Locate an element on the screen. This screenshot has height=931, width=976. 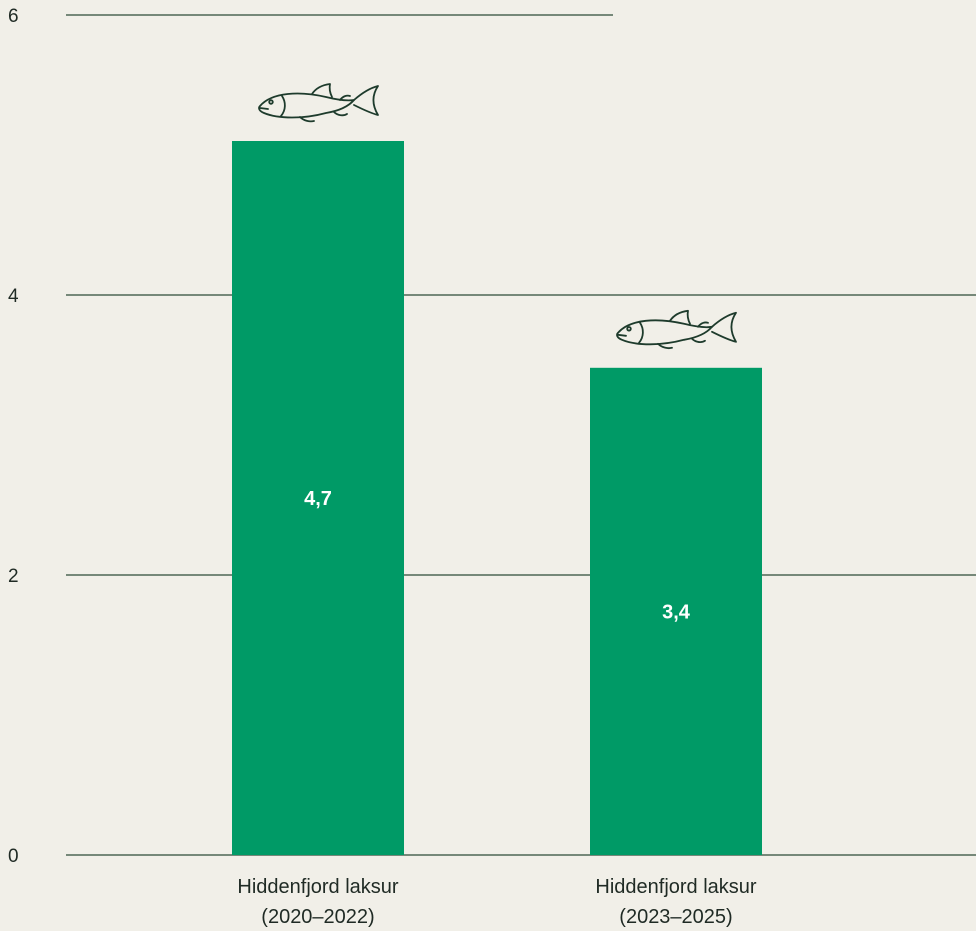
bar-icons is located at coordinates (497, 216).